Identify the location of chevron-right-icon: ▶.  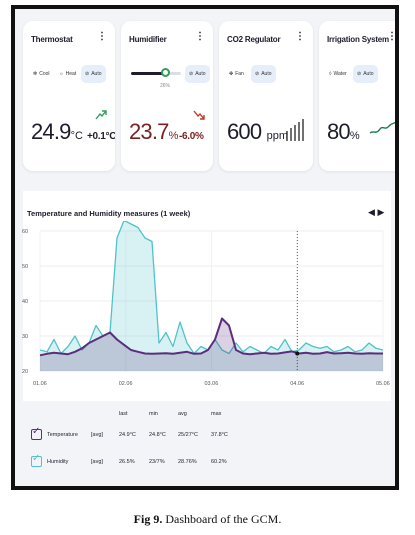
(381, 212).